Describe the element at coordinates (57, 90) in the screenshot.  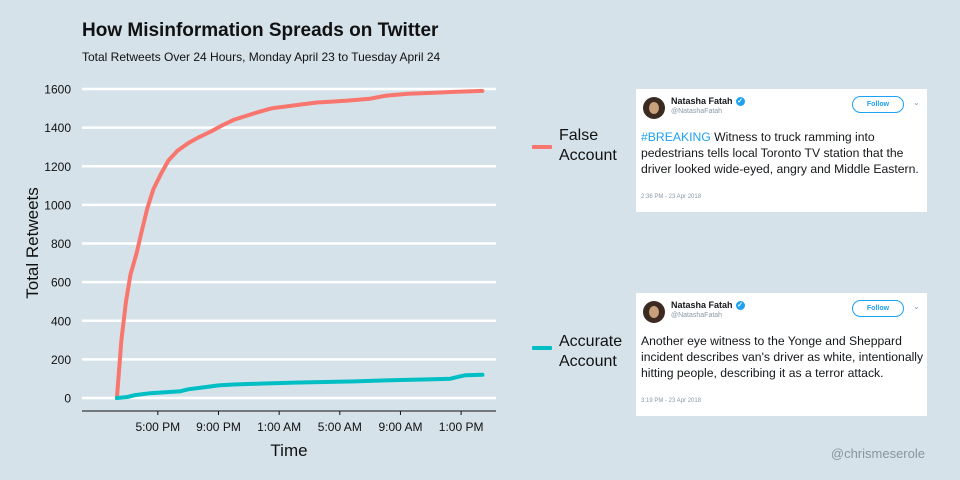
I see `y-tick-label: 1600` at that location.